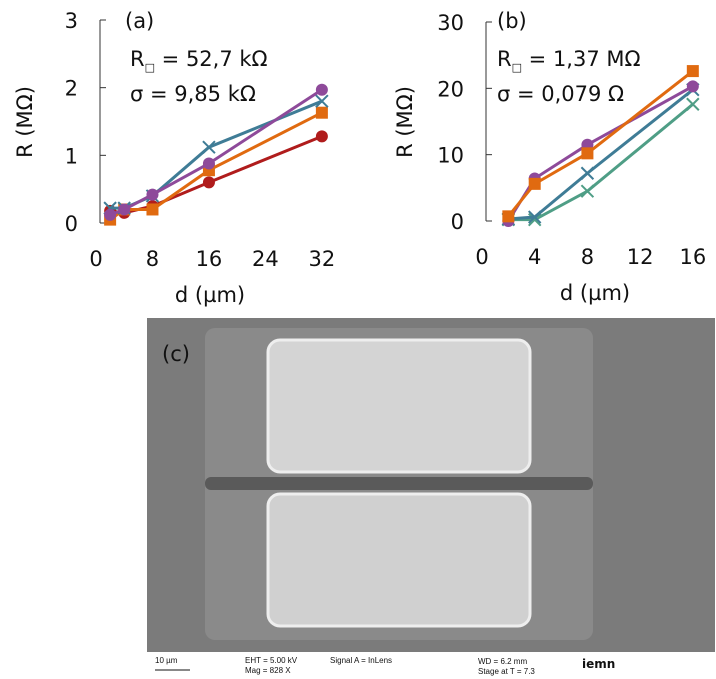 The height and width of the screenshot is (679, 716). Describe the element at coordinates (598, 664) in the screenshot. I see `logo: iemn` at that location.